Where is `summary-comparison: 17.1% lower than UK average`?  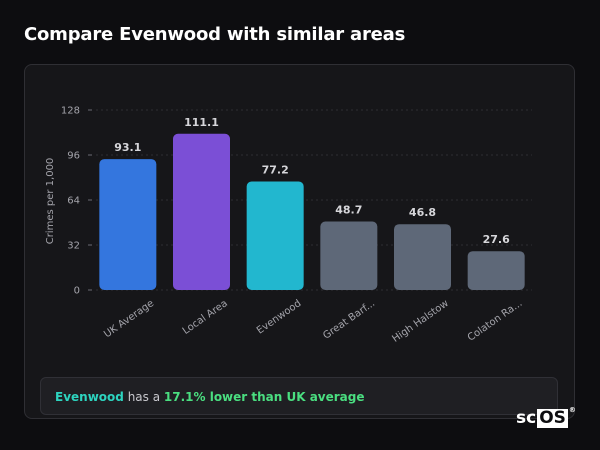 summary-comparison: 17.1% lower than UK average is located at coordinates (264, 397).